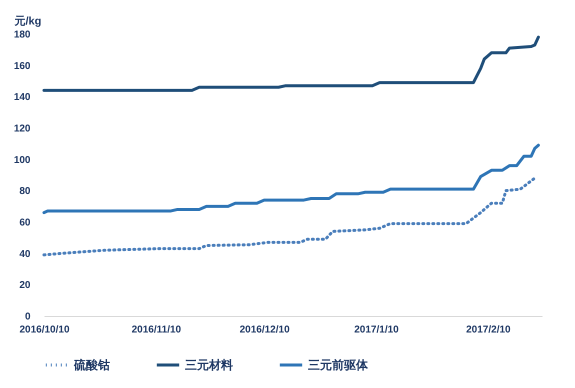  Describe the element at coordinates (291, 64) in the screenshot. I see `line-series` at that location.